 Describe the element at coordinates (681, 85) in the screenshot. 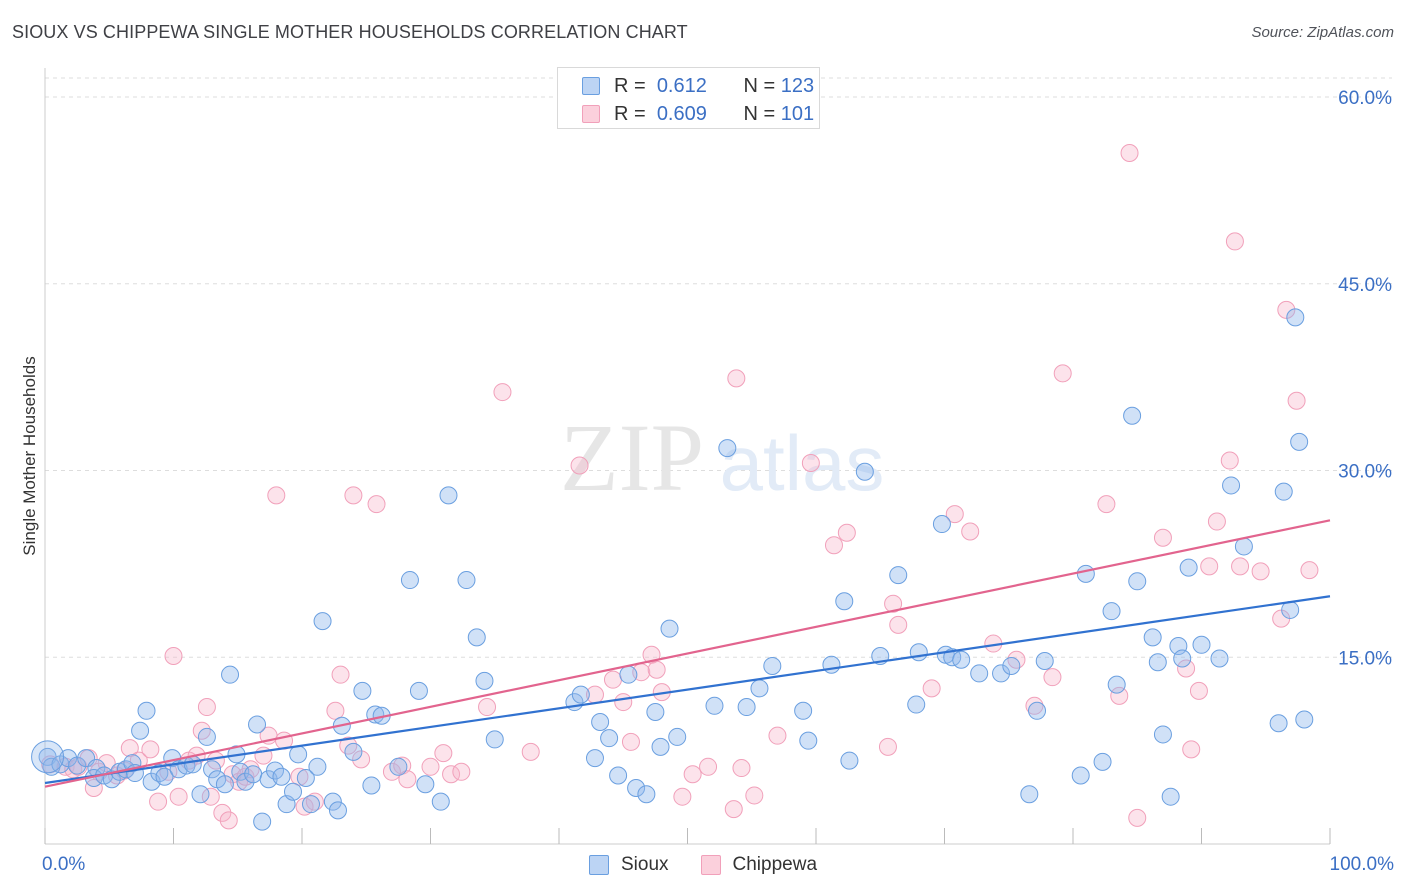

I see `r-value: 0.612` at that location.